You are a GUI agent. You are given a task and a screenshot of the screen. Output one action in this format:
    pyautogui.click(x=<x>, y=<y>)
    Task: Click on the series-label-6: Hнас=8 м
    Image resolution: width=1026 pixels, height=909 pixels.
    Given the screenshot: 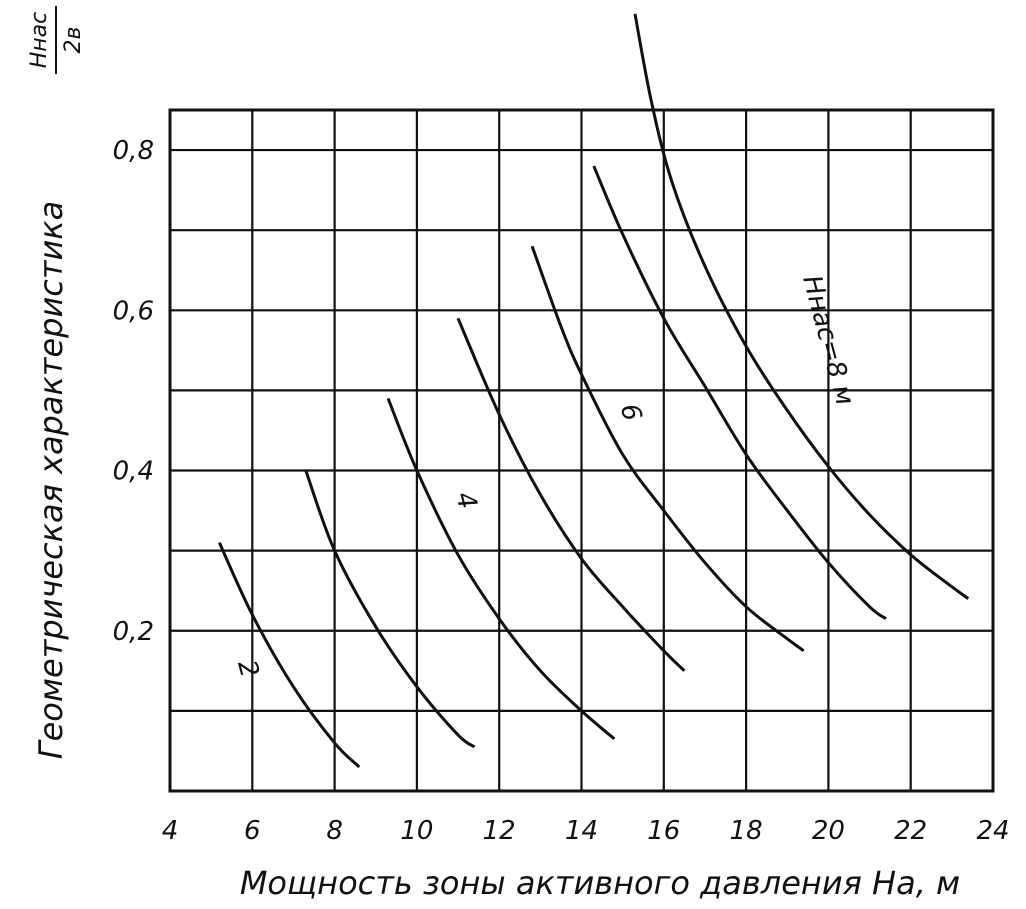 What is the action you would take?
    pyautogui.click(x=827, y=340)
    